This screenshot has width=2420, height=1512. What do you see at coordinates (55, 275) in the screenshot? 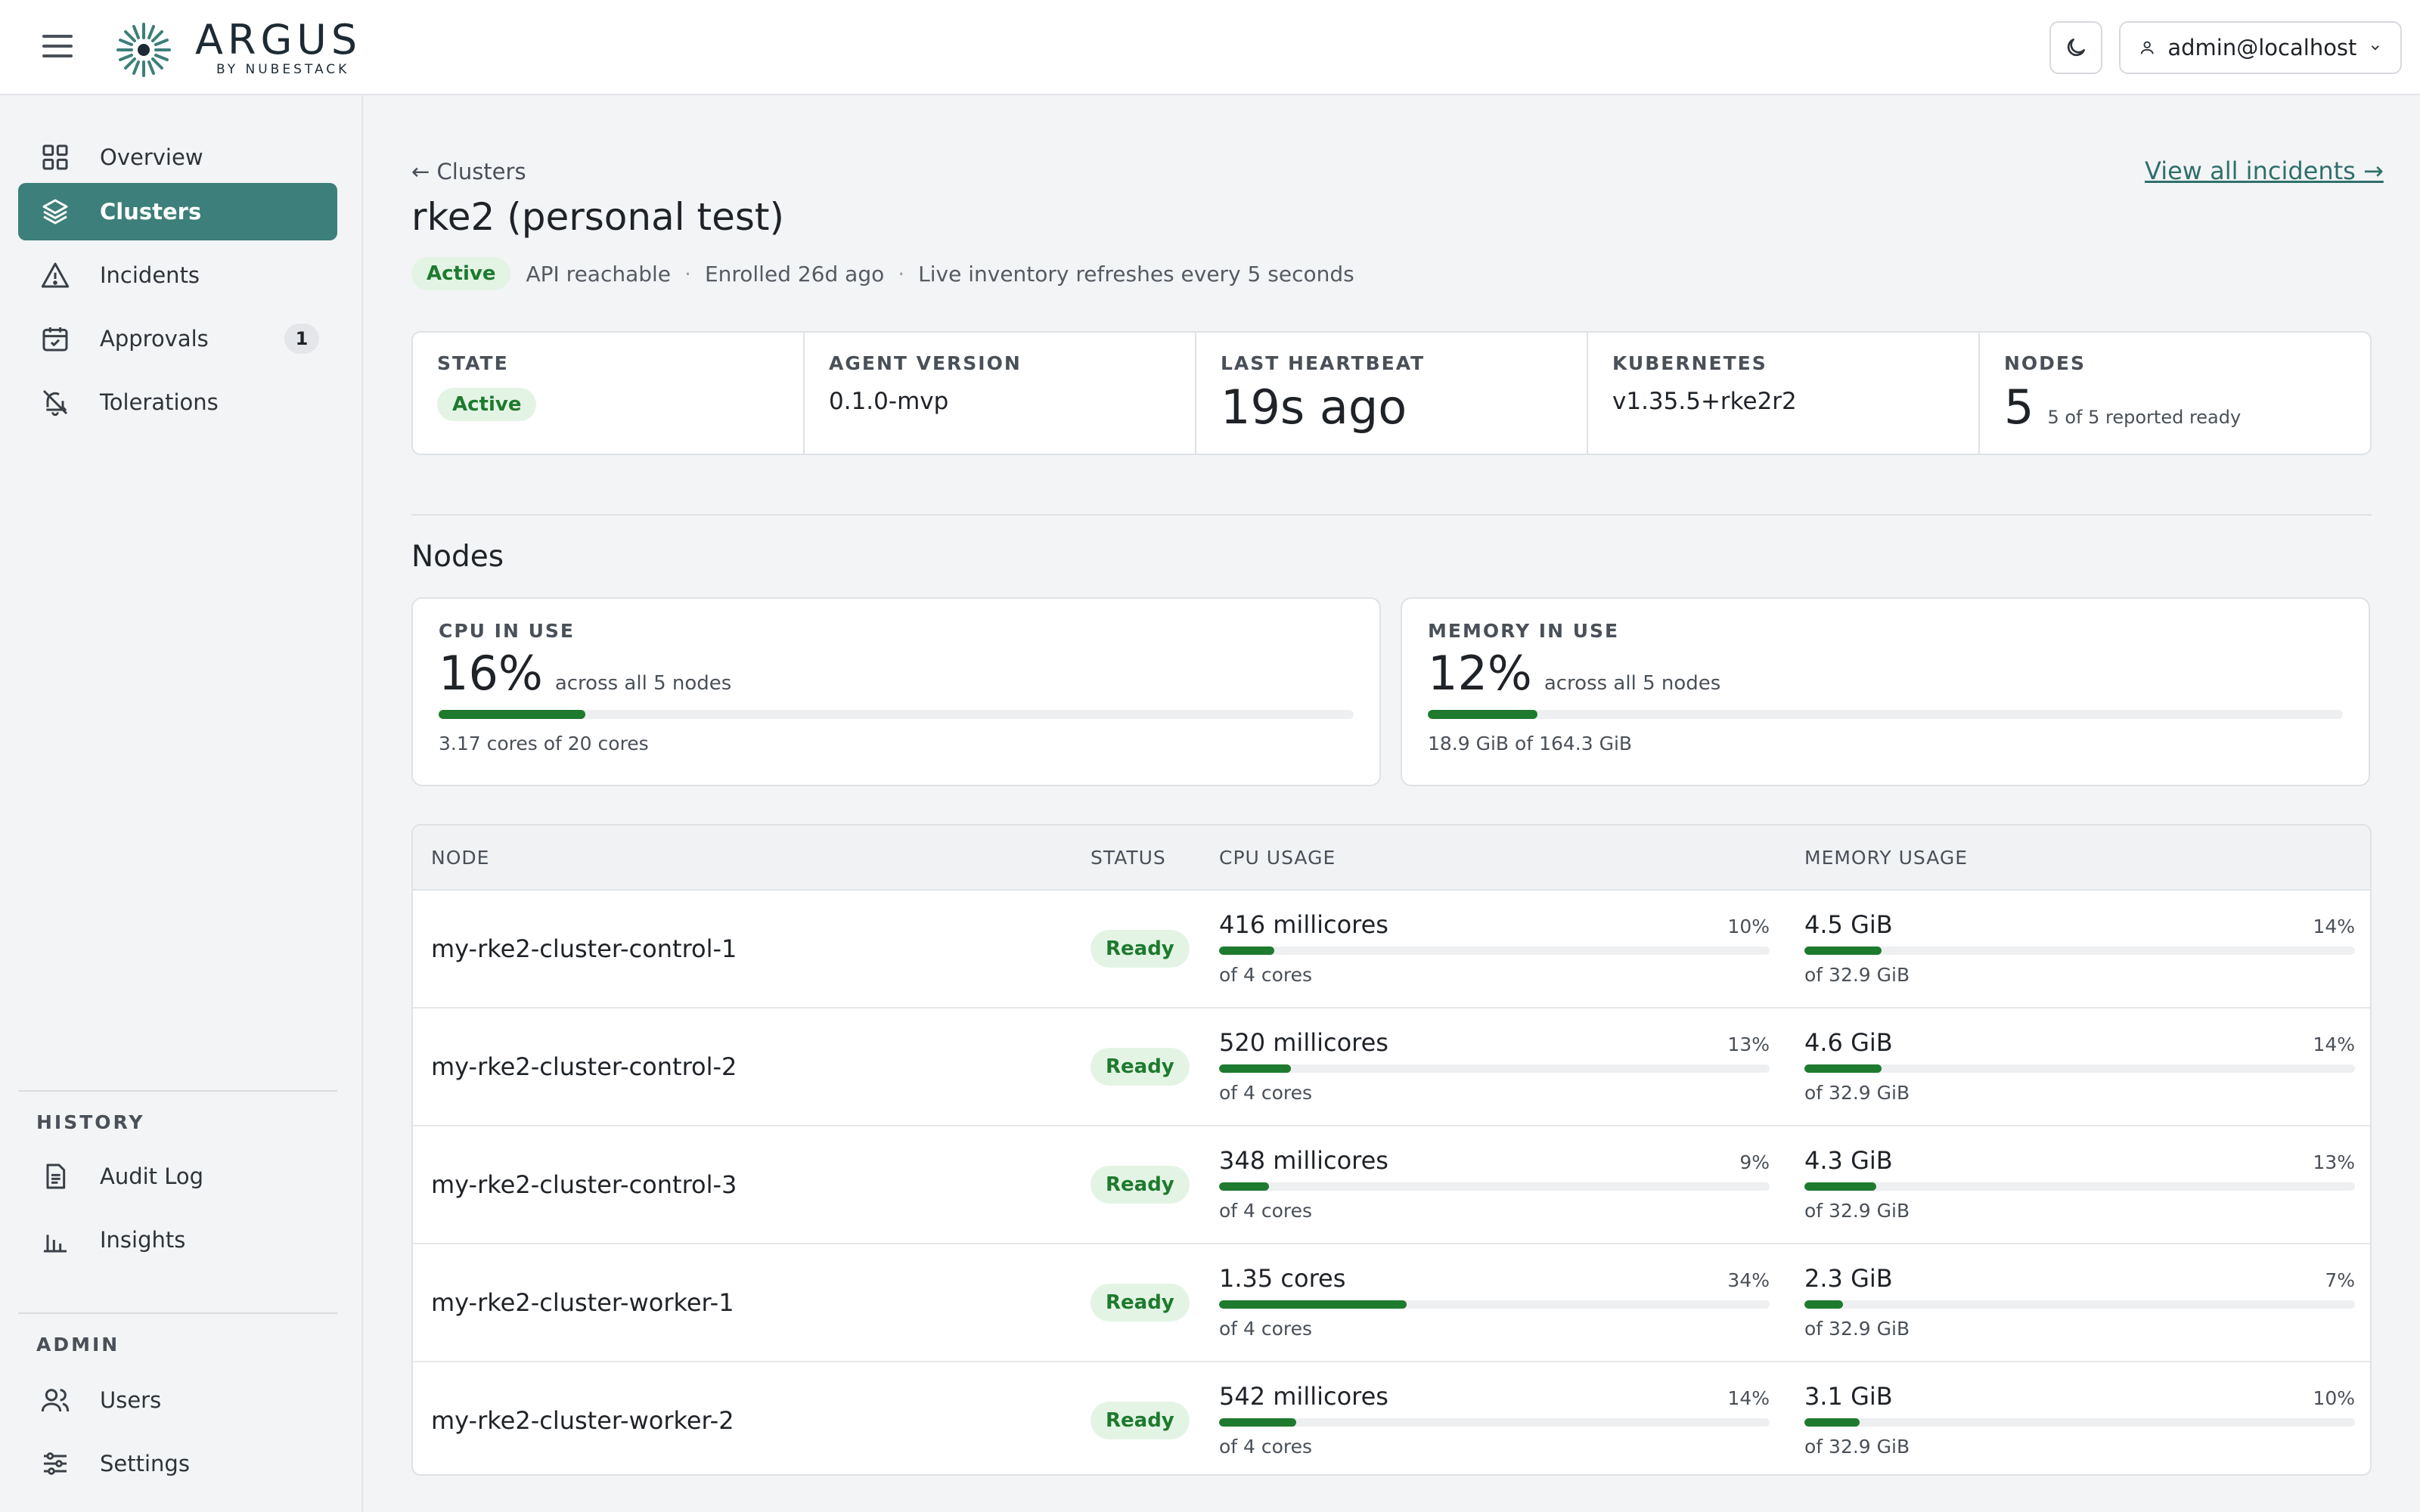
I see `warning-icon` at bounding box center [55, 275].